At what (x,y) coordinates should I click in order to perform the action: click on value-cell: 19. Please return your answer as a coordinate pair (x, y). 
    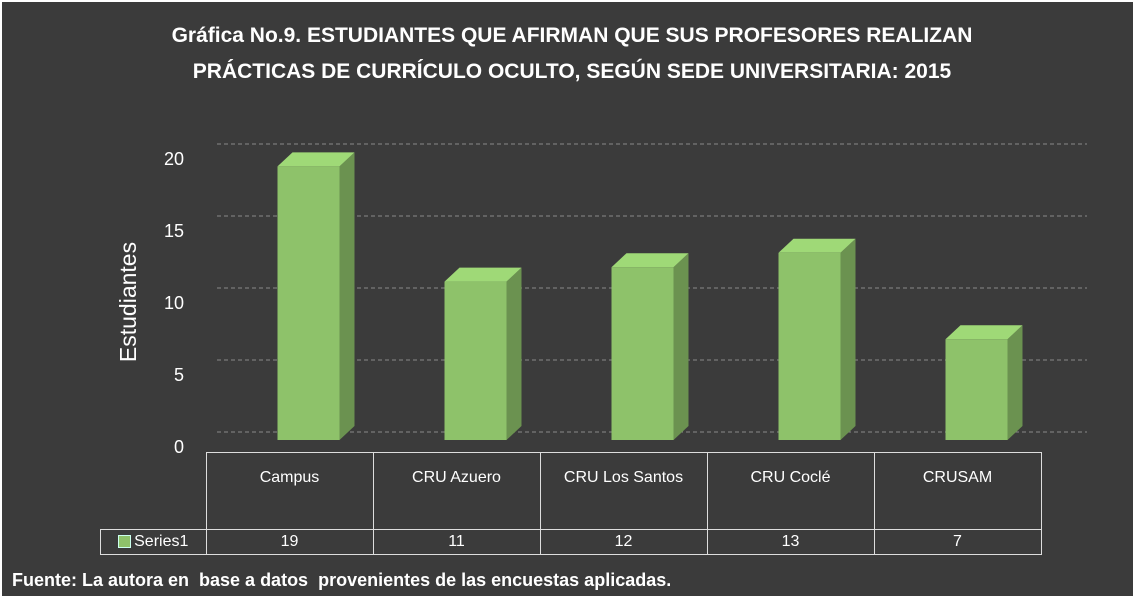
    Looking at the image, I should click on (289, 542).